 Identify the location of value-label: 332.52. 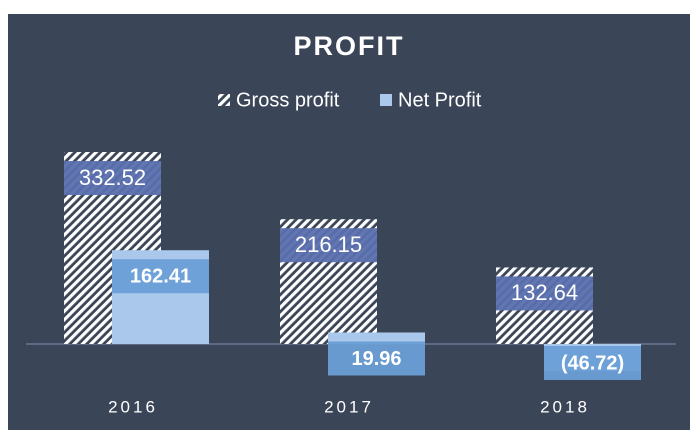
(112, 177).